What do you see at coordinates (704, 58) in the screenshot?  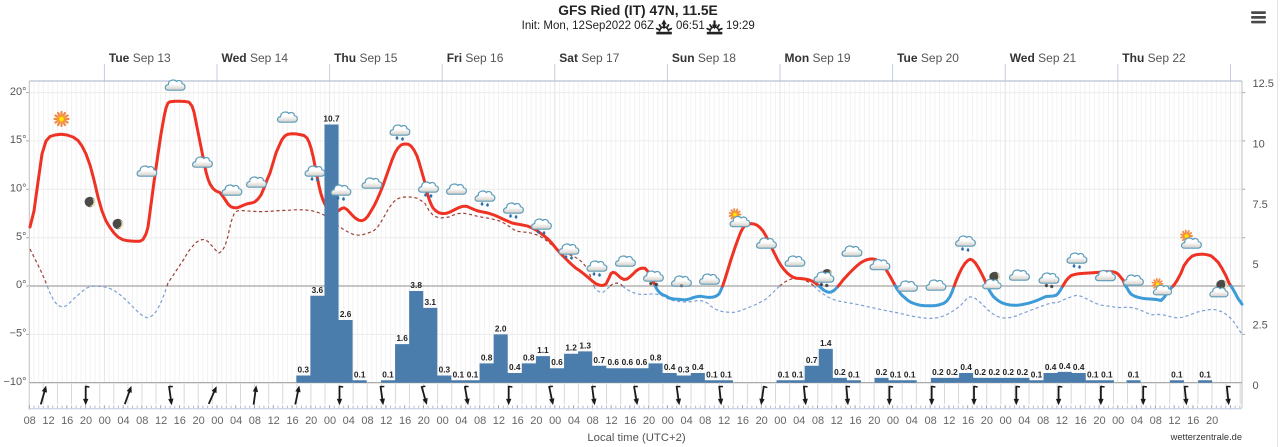 I see `svg-text: Sun Sep 18` at bounding box center [704, 58].